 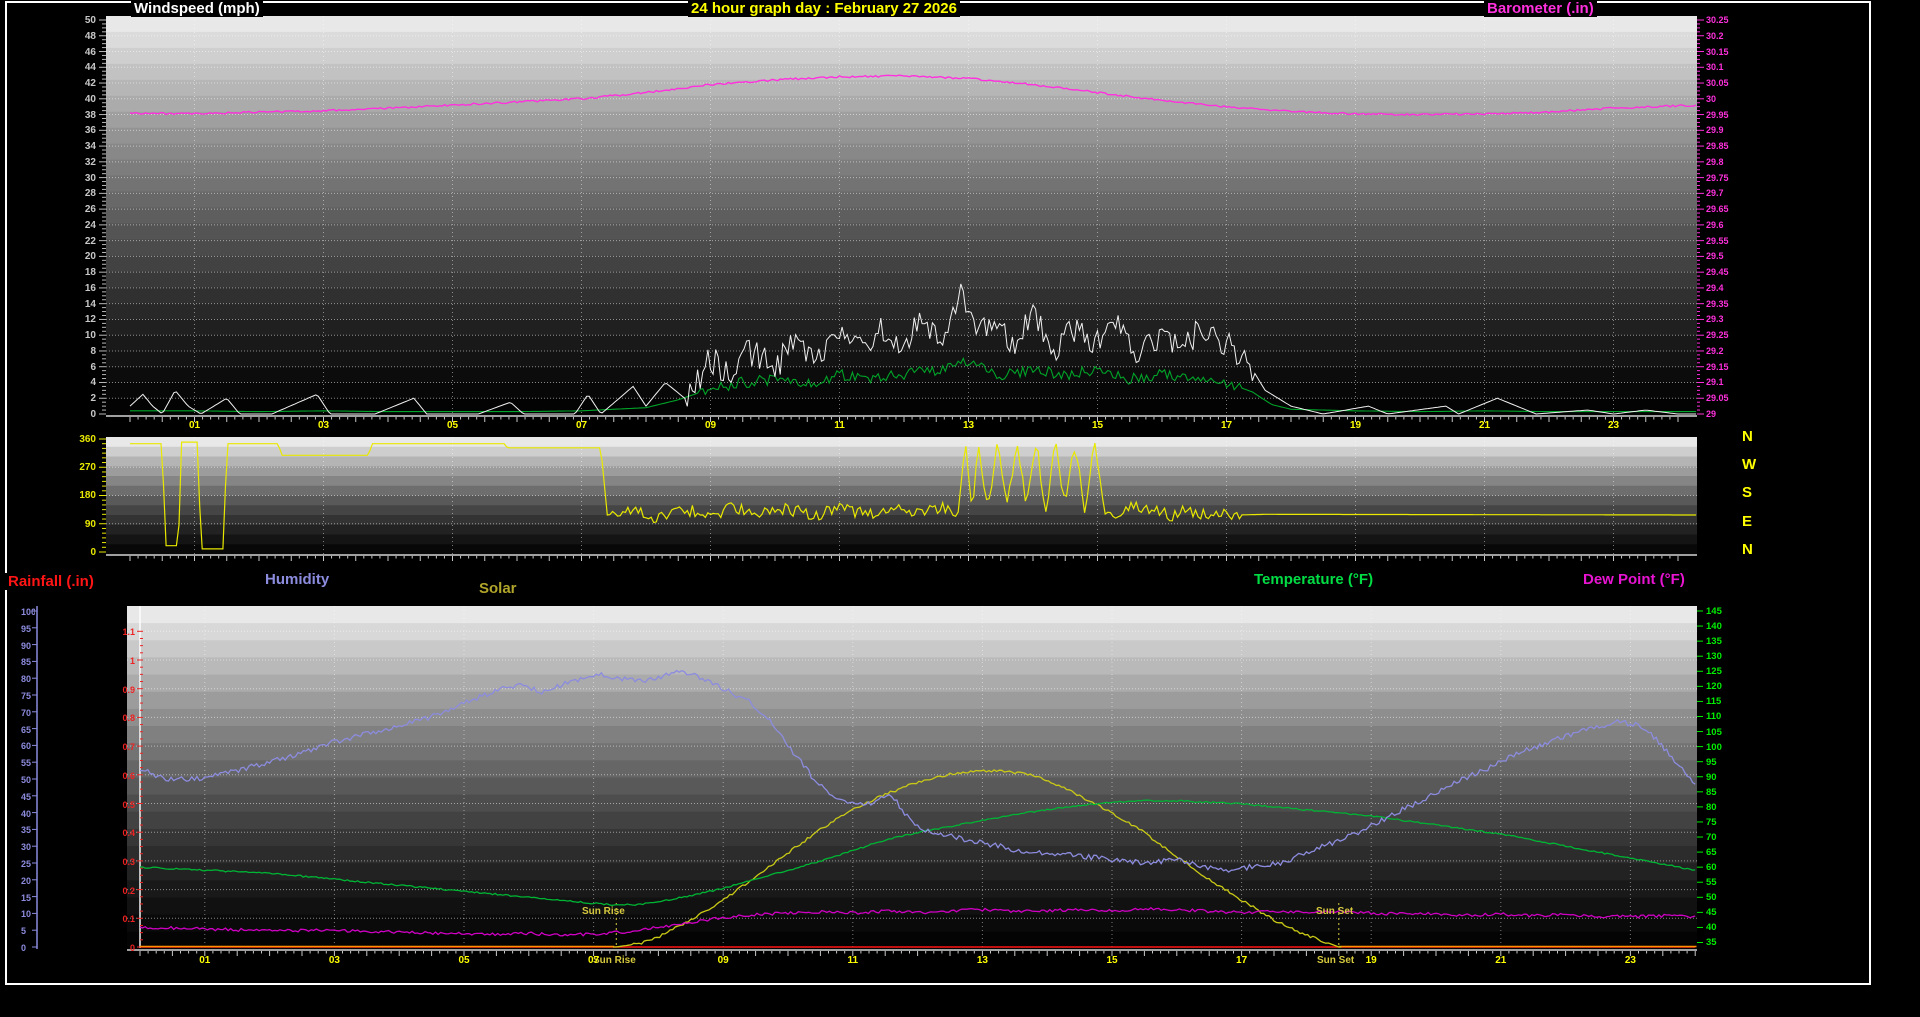 What do you see at coordinates (1714, 657) in the screenshot?
I see `temperature-axis-label: 130` at bounding box center [1714, 657].